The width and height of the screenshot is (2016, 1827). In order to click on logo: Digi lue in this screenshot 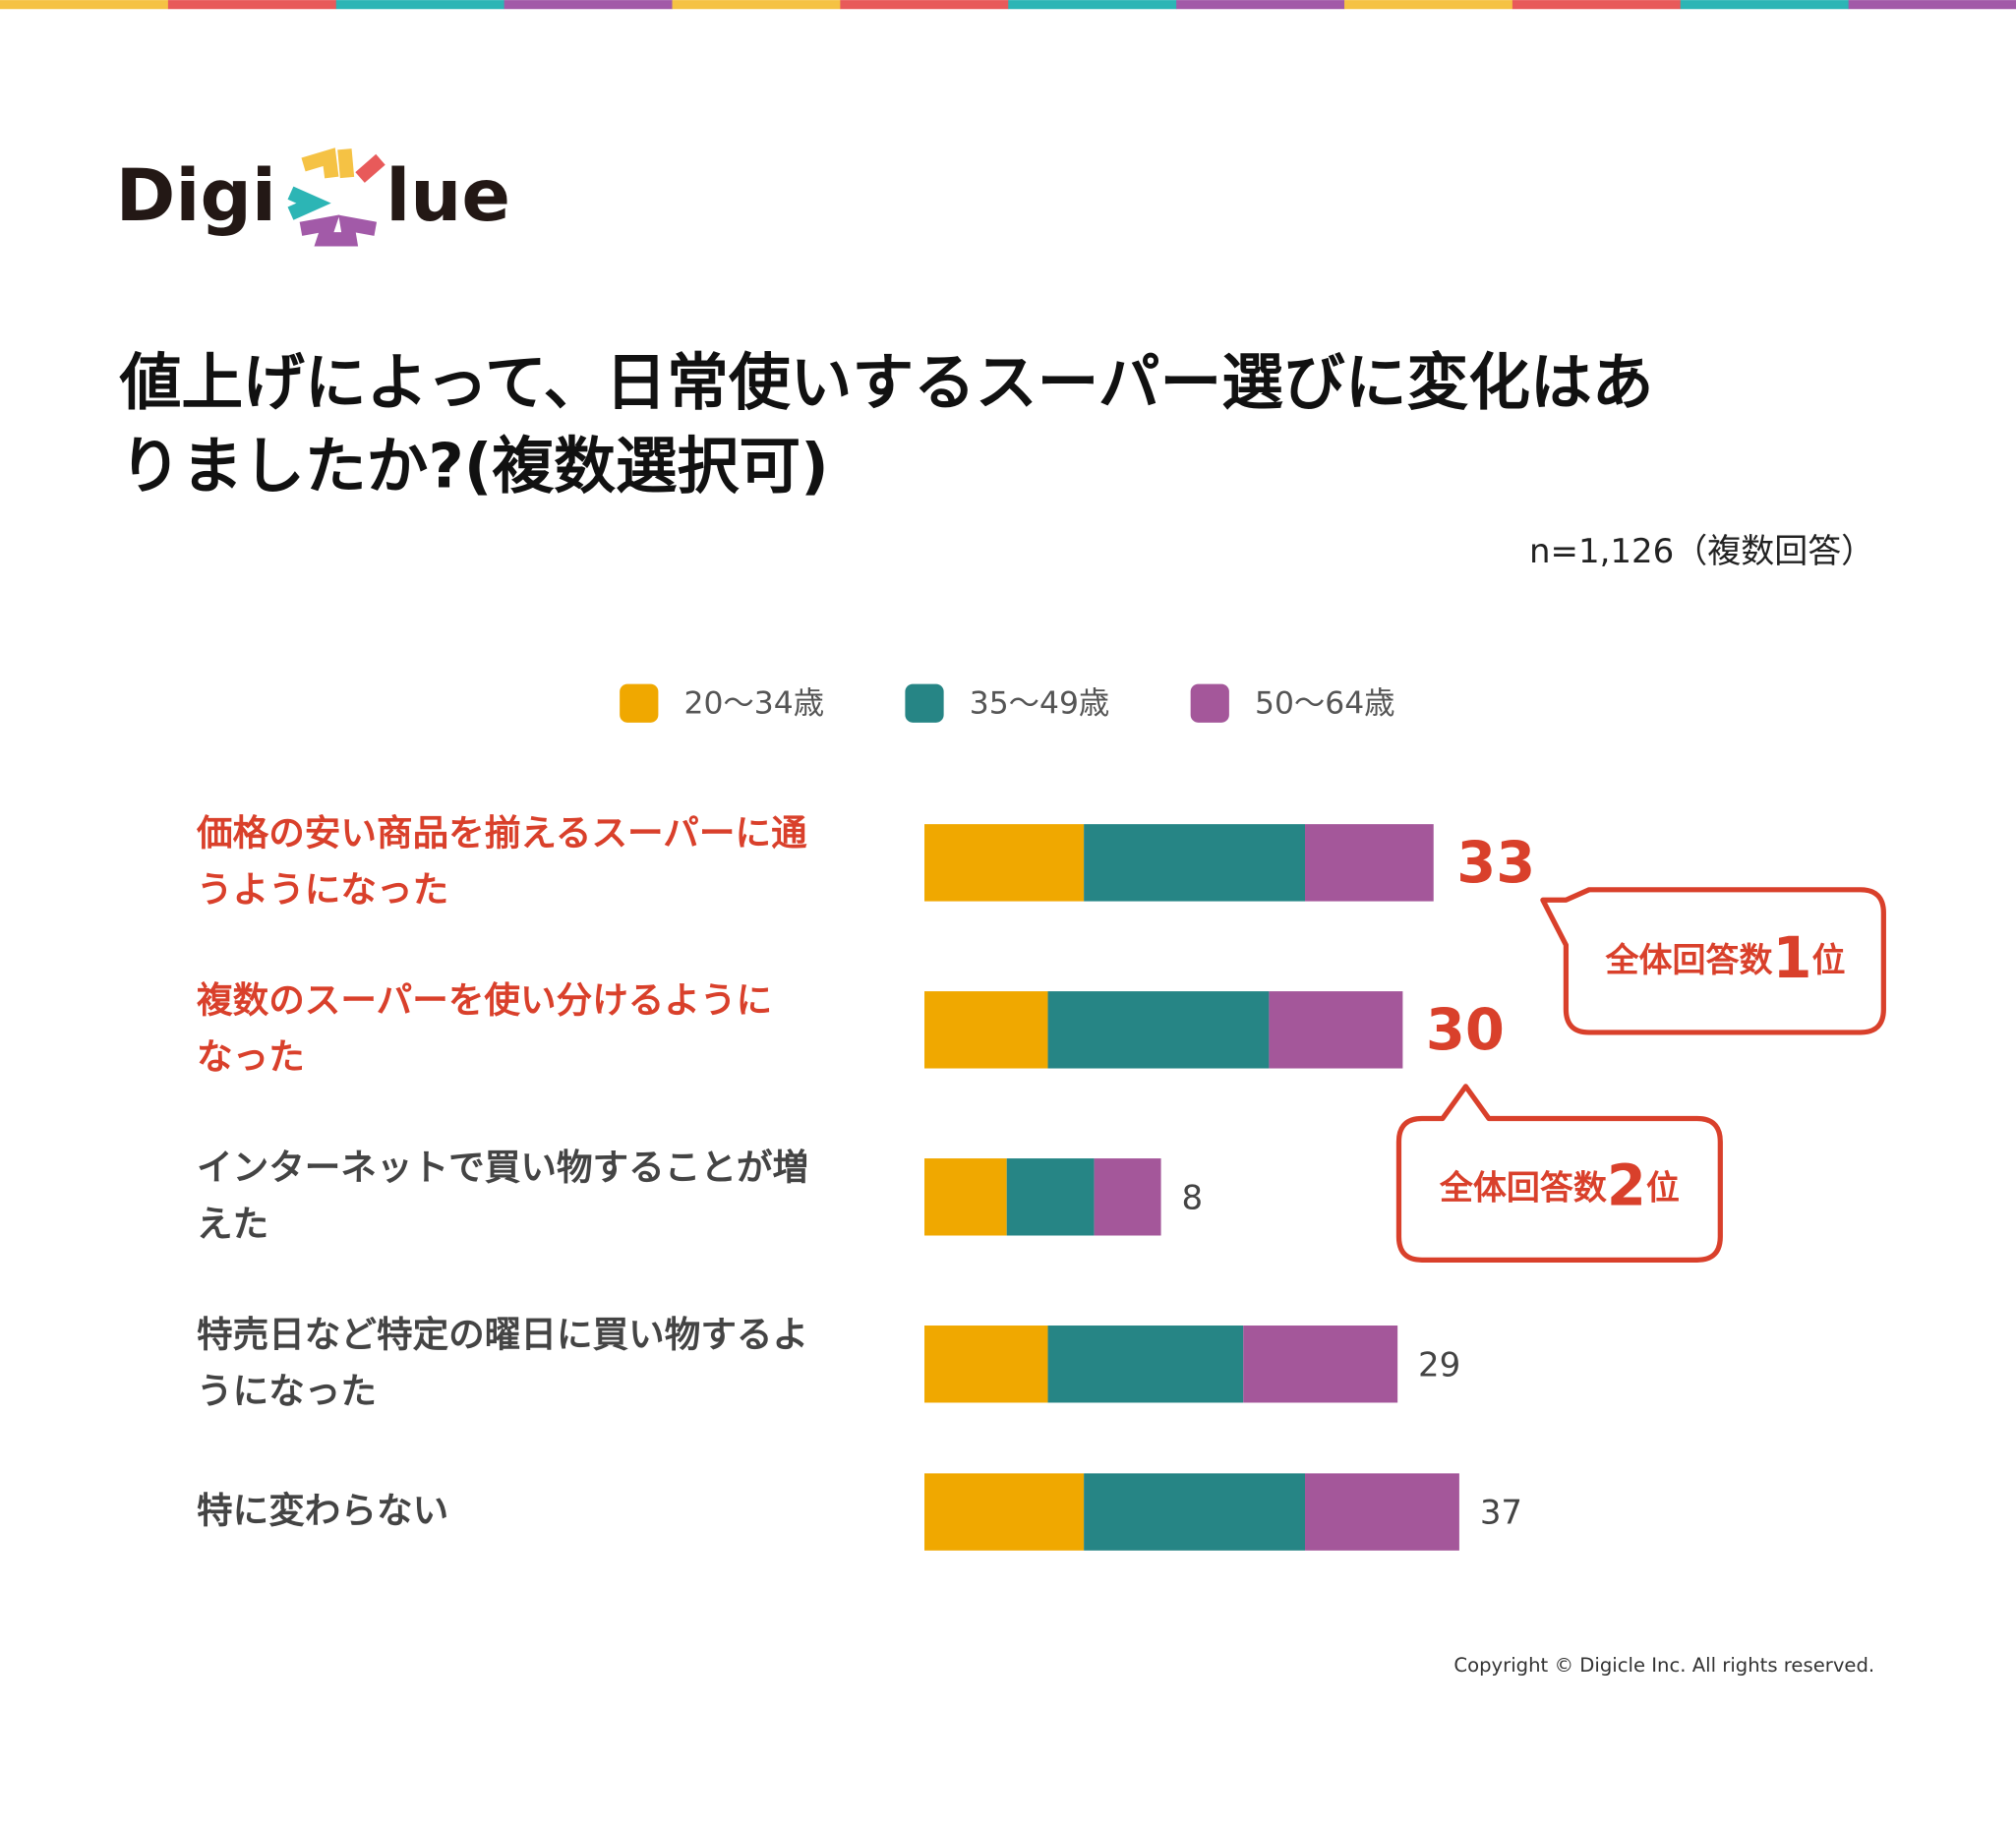, I will do `click(313, 197)`.